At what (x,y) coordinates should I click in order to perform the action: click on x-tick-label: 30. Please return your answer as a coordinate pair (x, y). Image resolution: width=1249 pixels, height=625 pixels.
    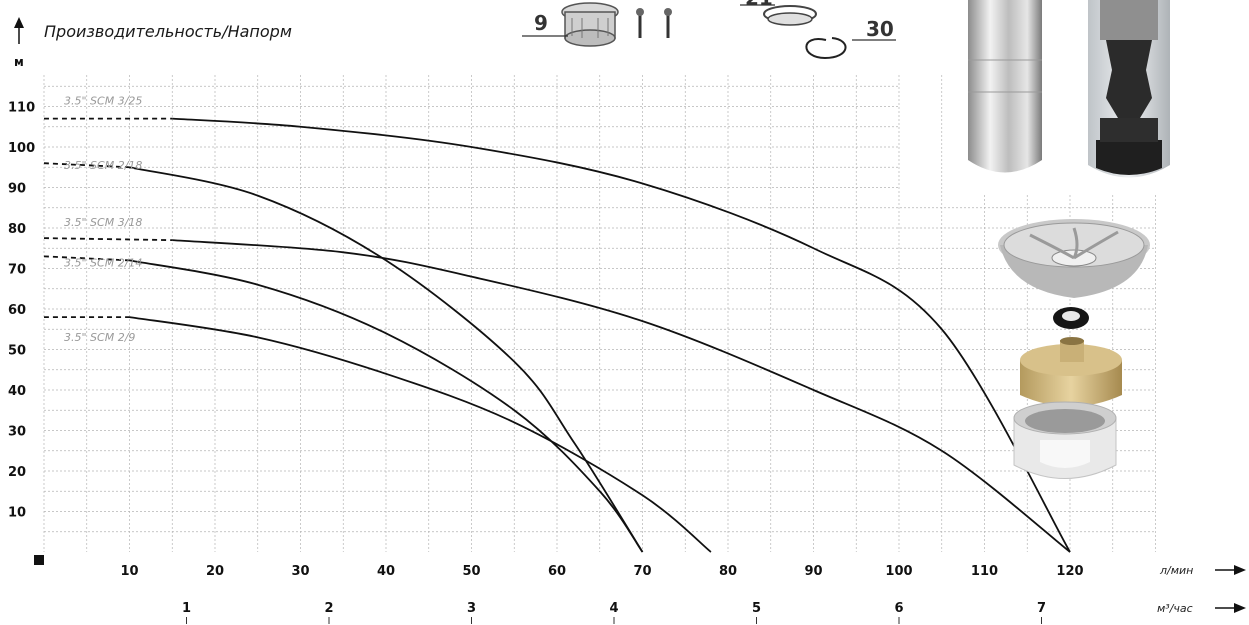
    Looking at the image, I should click on (300, 571).